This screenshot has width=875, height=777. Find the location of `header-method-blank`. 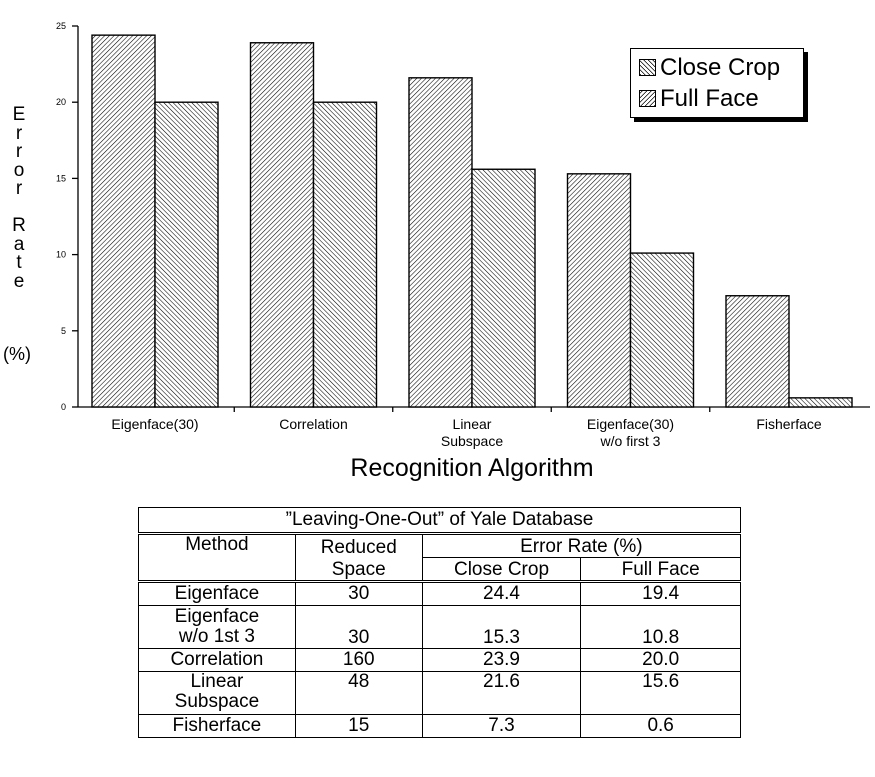

header-method-blank is located at coordinates (217, 570).